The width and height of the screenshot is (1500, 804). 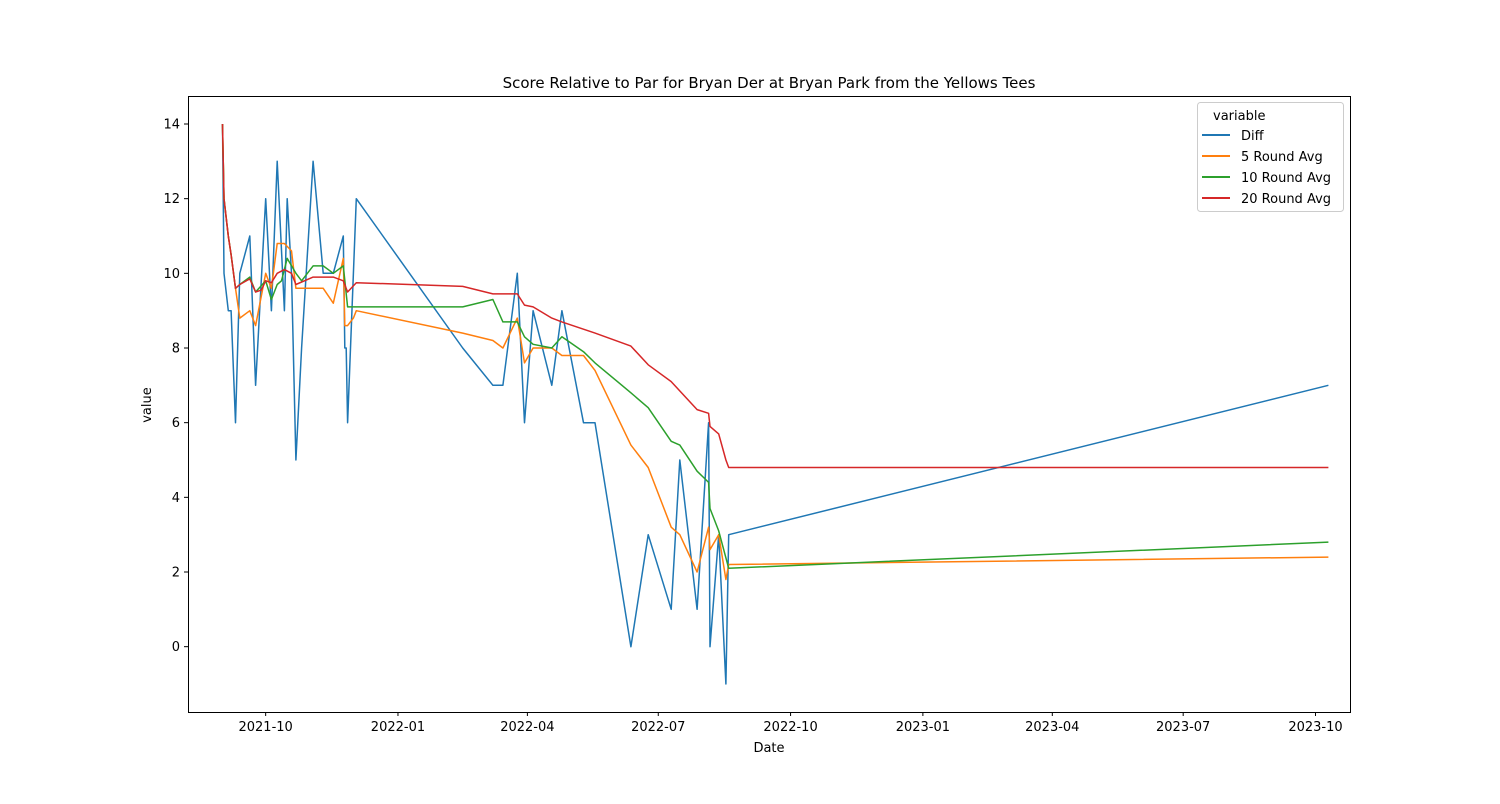 What do you see at coordinates (1286, 199) in the screenshot?
I see `legend-label-20-round-avg: 20 Round Avg` at bounding box center [1286, 199].